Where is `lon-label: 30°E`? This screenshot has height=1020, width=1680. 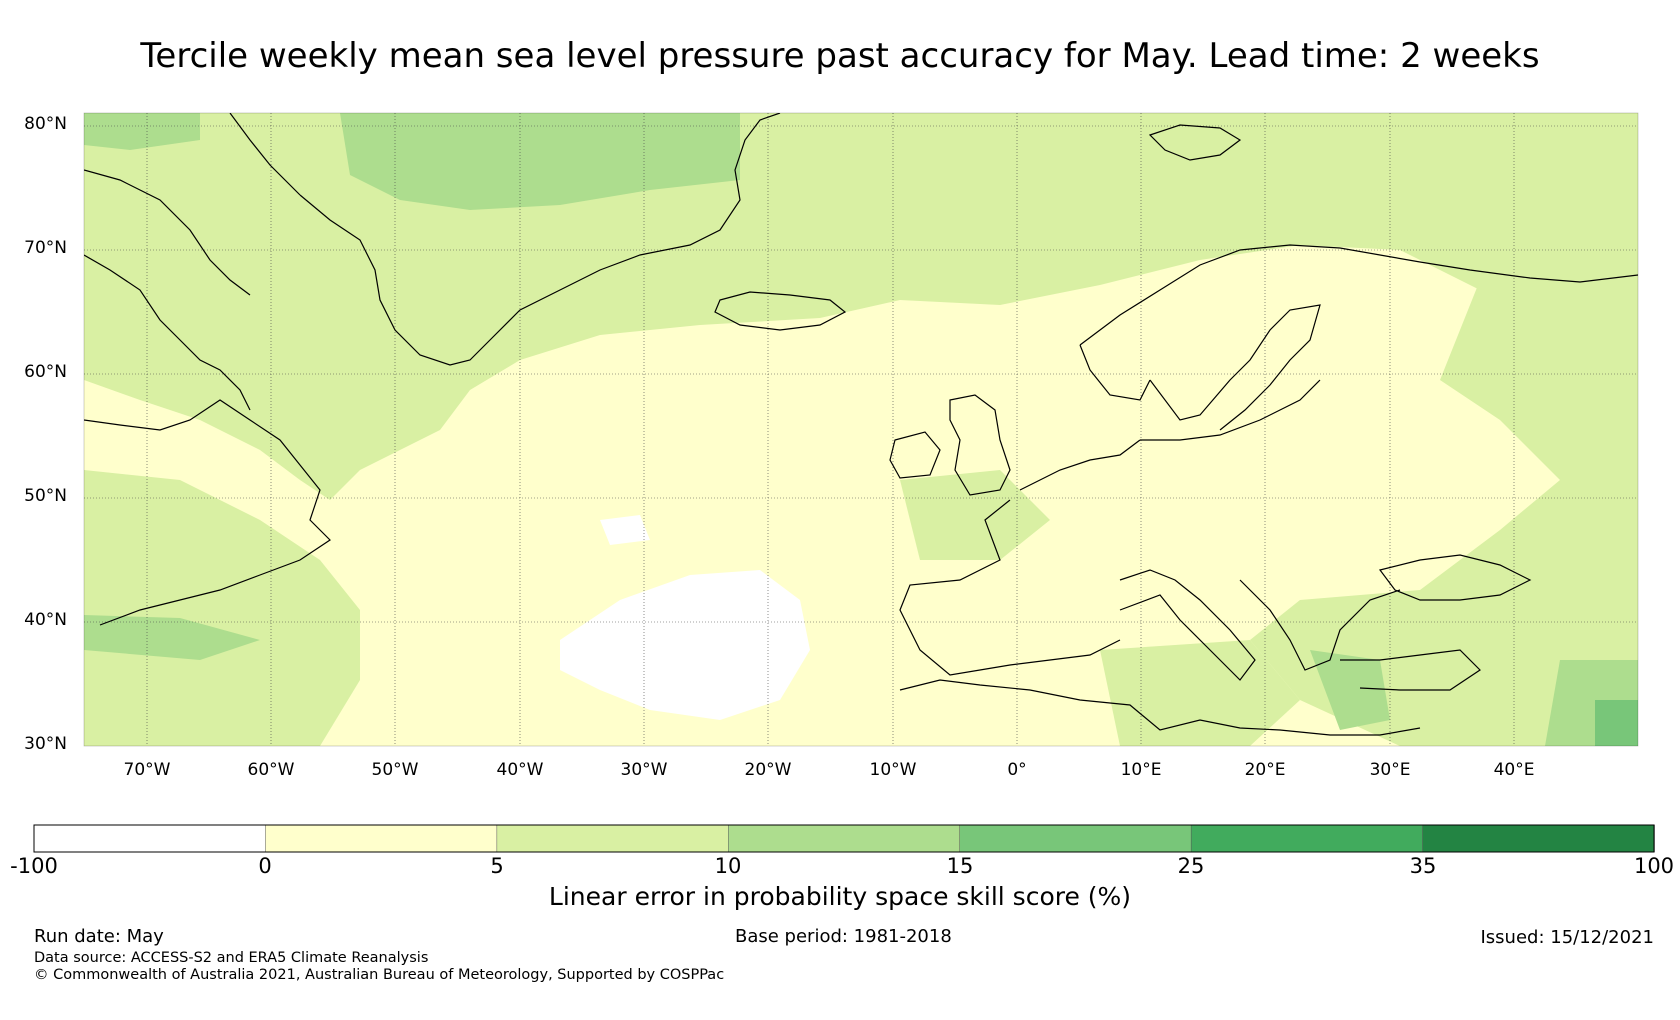
lon-label: 30°E is located at coordinates (1390, 770).